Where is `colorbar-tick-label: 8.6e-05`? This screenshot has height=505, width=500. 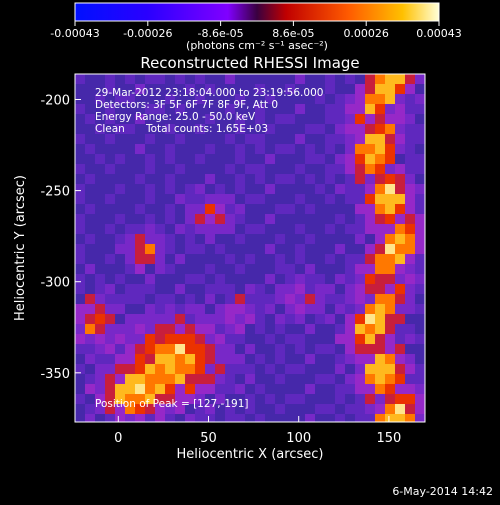 colorbar-tick-label: 8.6e-05 is located at coordinates (293, 33).